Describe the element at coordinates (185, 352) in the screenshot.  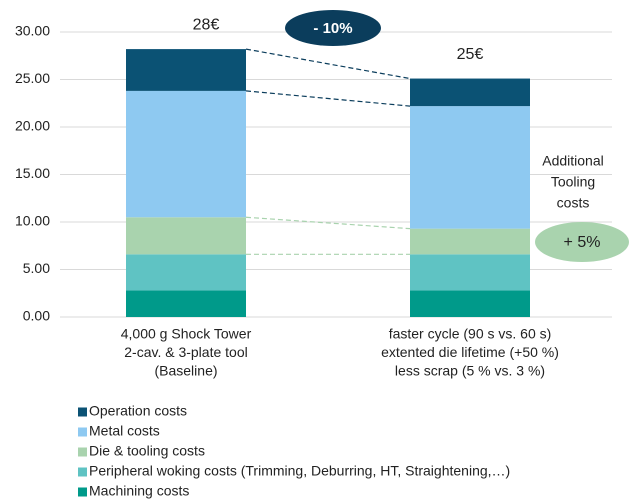
I see `x-tick-label: 2-cav. & 3-plate tool` at that location.